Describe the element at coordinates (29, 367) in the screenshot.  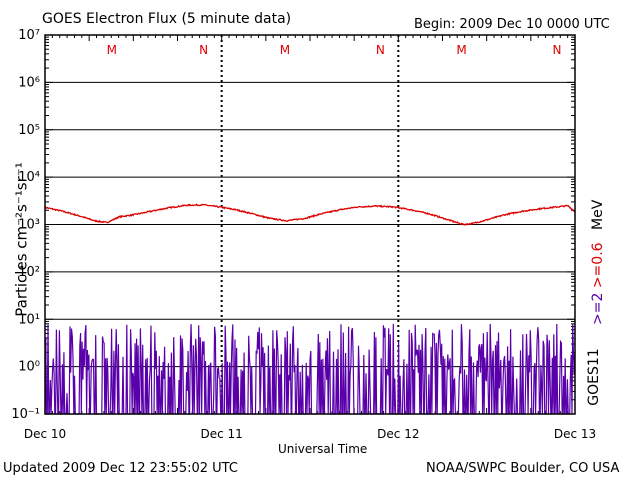
I see `y-tick-label: 10⁰` at that location.